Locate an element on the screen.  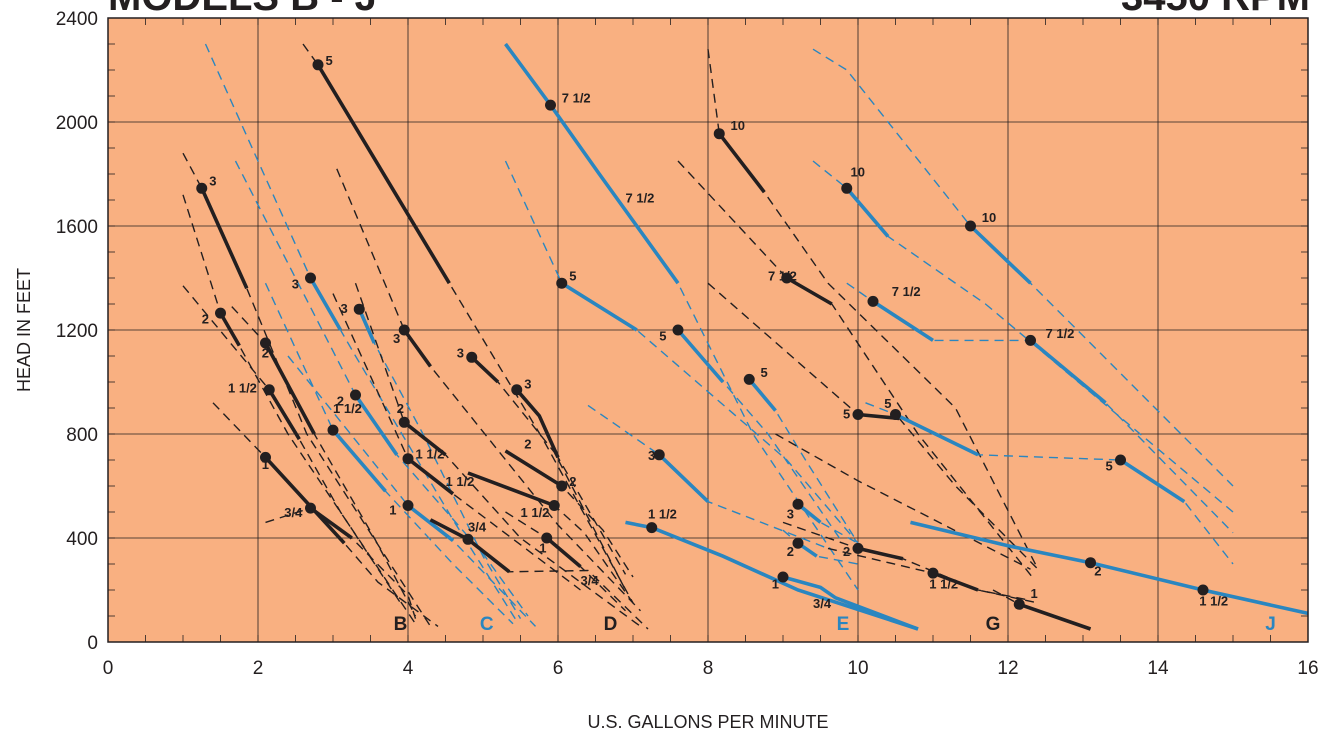
curve-hp-label-6: 3/4 is located at coordinates (293, 512).